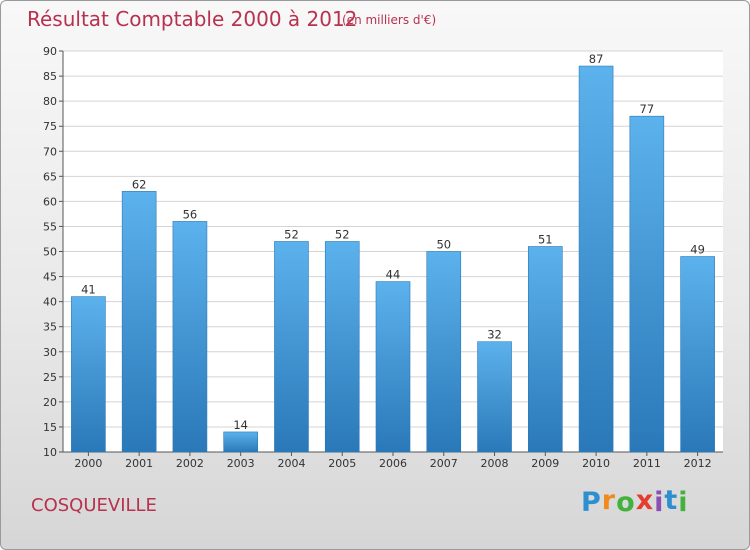 Image resolution: width=750 pixels, height=550 pixels. I want to click on y-tick-label: 90, so click(50, 51).